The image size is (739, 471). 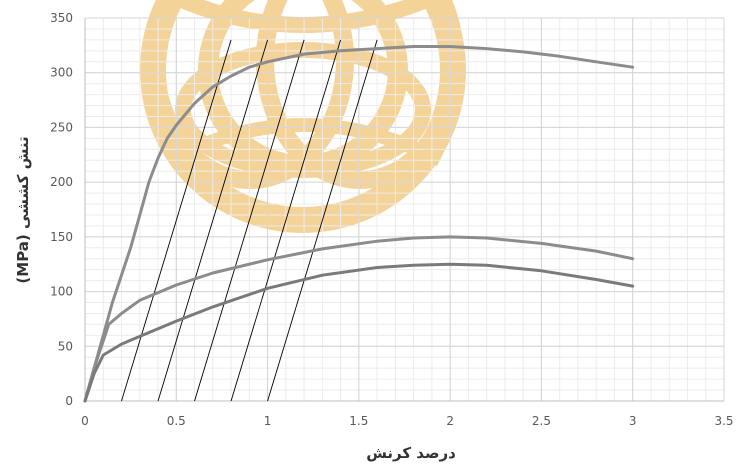 I want to click on y-tick-label: 100, so click(x=61, y=292).